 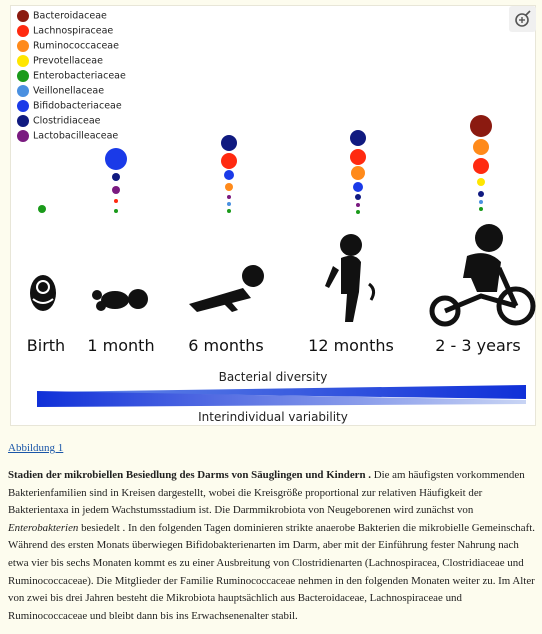 What do you see at coordinates (68, 91) in the screenshot?
I see `legend-label: Veillonellaceae` at bounding box center [68, 91].